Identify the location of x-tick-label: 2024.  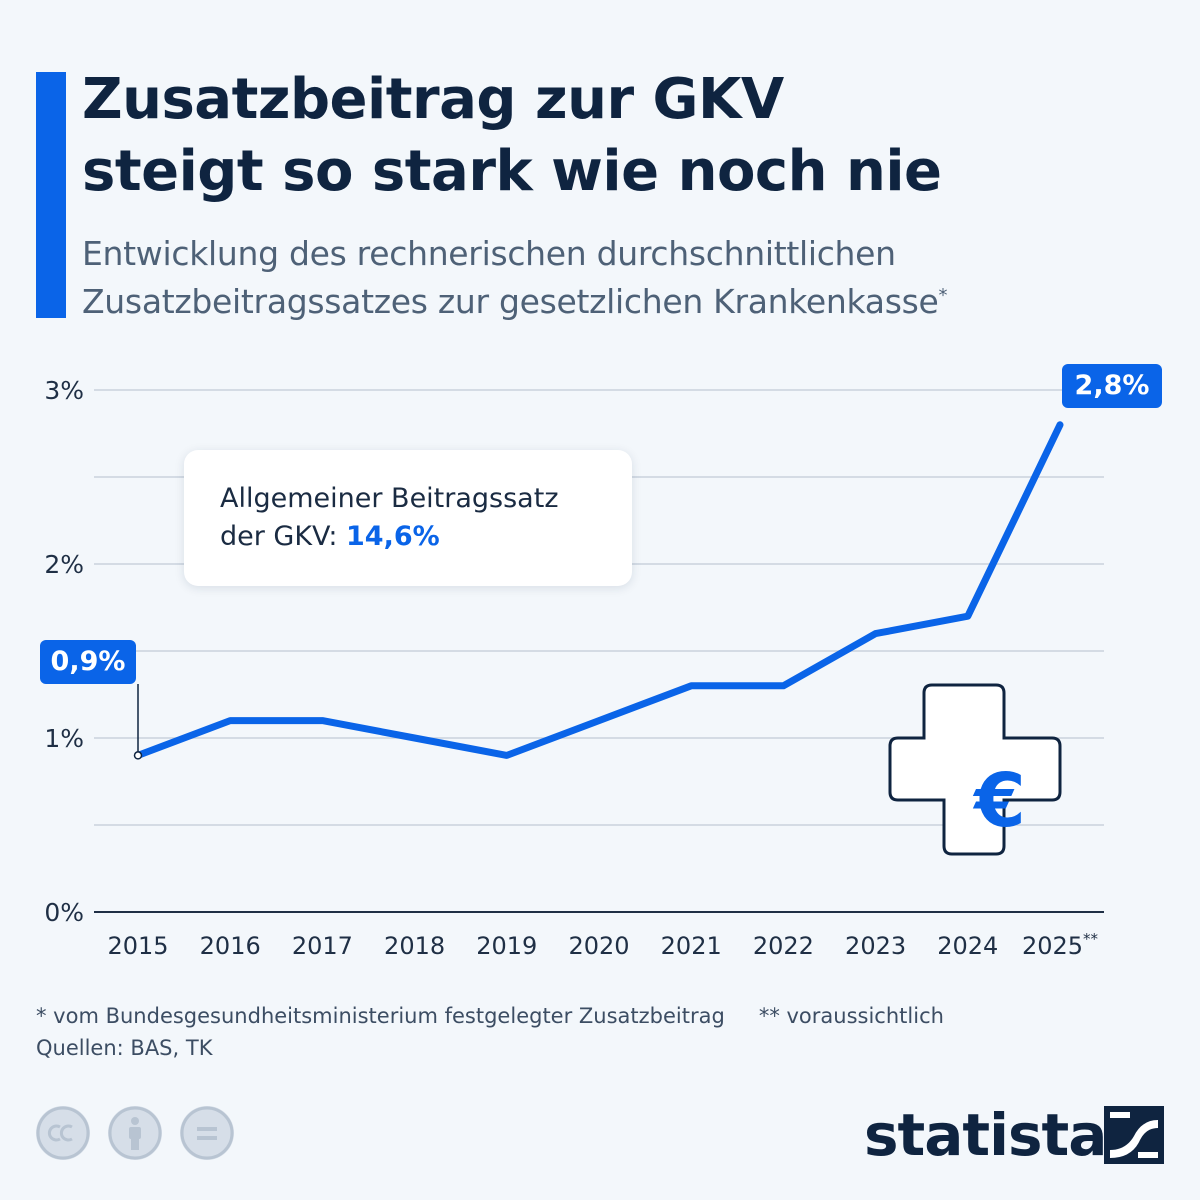
(967, 946).